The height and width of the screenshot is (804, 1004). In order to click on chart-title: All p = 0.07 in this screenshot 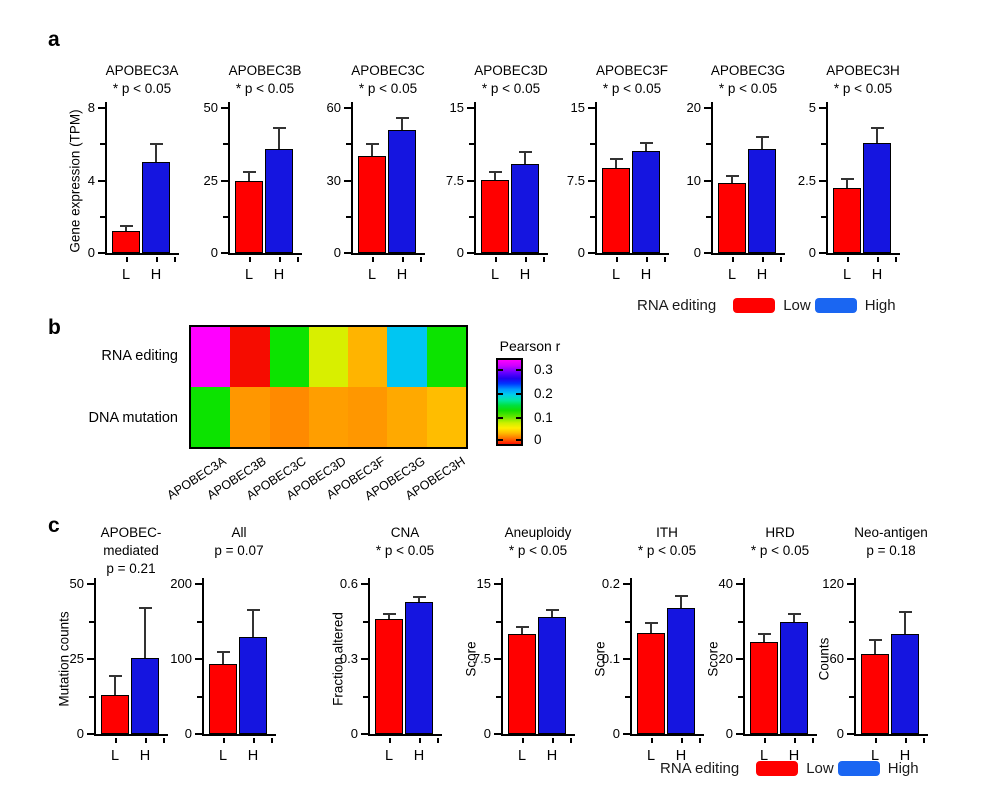, I will do `click(239, 542)`.